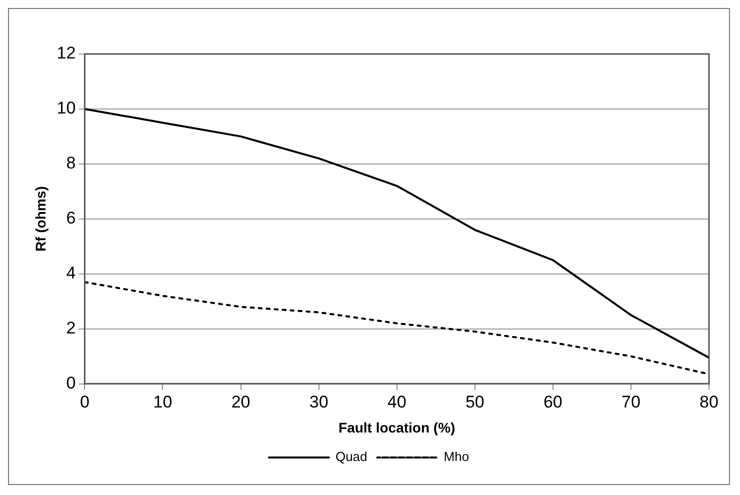 Image resolution: width=740 pixels, height=495 pixels. What do you see at coordinates (552, 402) in the screenshot?
I see `x-tick-label: 60` at bounding box center [552, 402].